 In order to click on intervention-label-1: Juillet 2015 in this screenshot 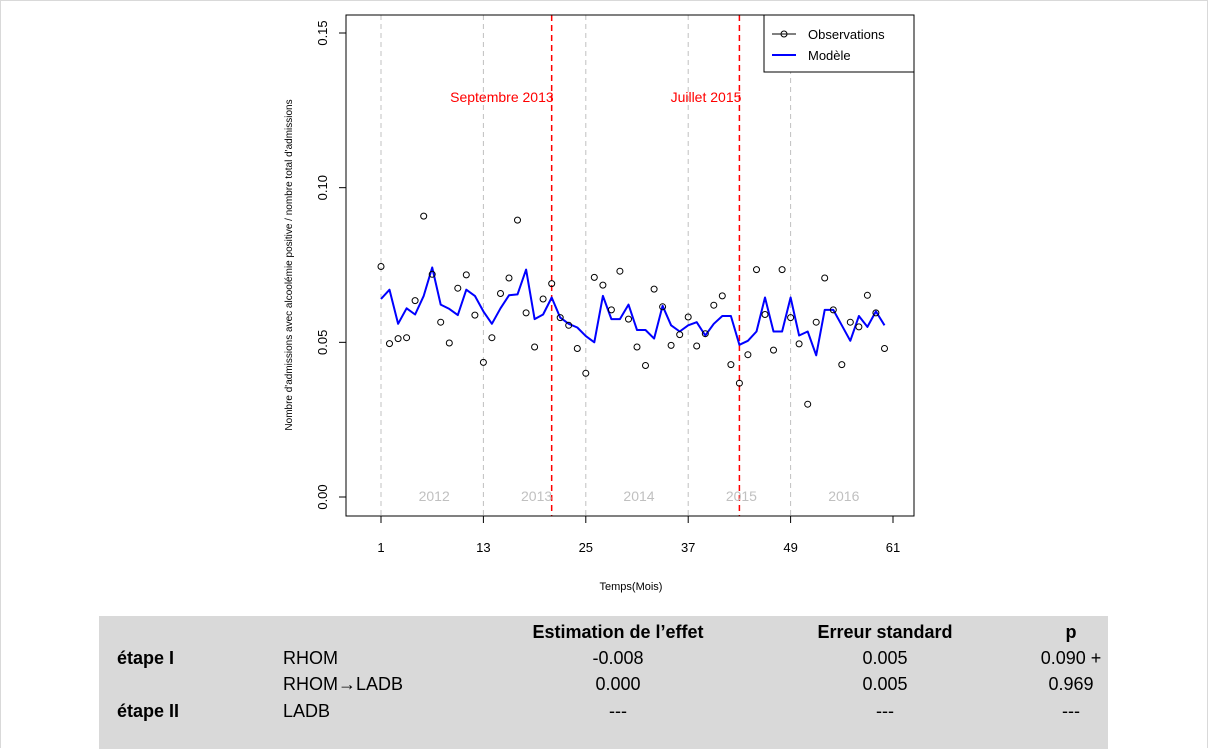, I will do `click(706, 97)`.